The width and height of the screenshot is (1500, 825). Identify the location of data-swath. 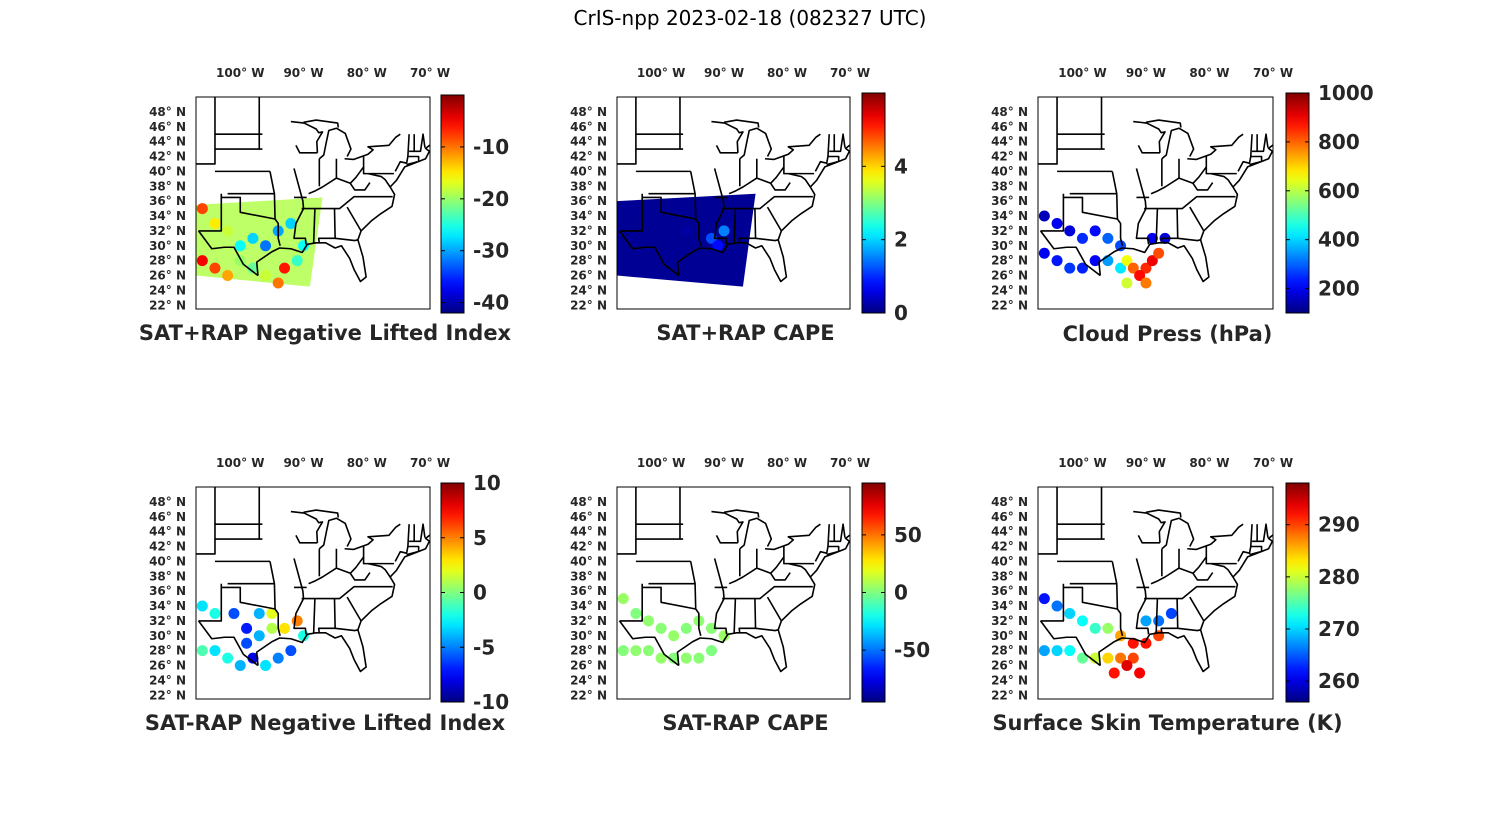
(686, 240).